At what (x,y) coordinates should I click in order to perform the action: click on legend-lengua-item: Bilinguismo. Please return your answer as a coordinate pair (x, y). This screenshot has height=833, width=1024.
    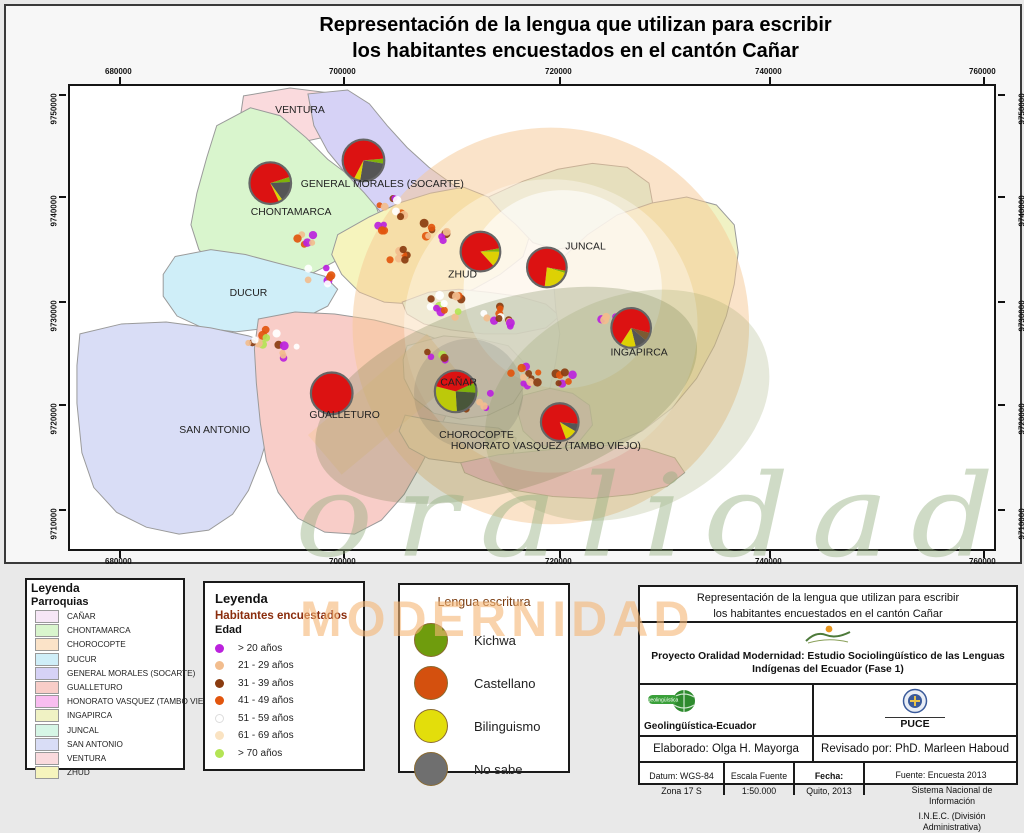
    Looking at the image, I should click on (484, 726).